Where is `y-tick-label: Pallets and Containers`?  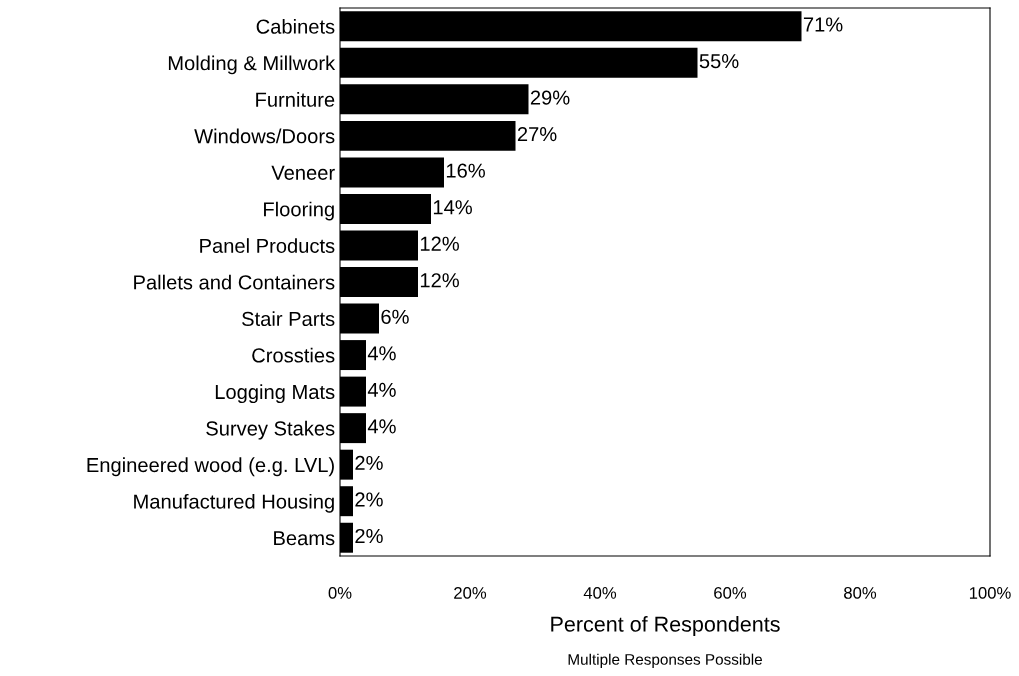 y-tick-label: Pallets and Containers is located at coordinates (234, 282).